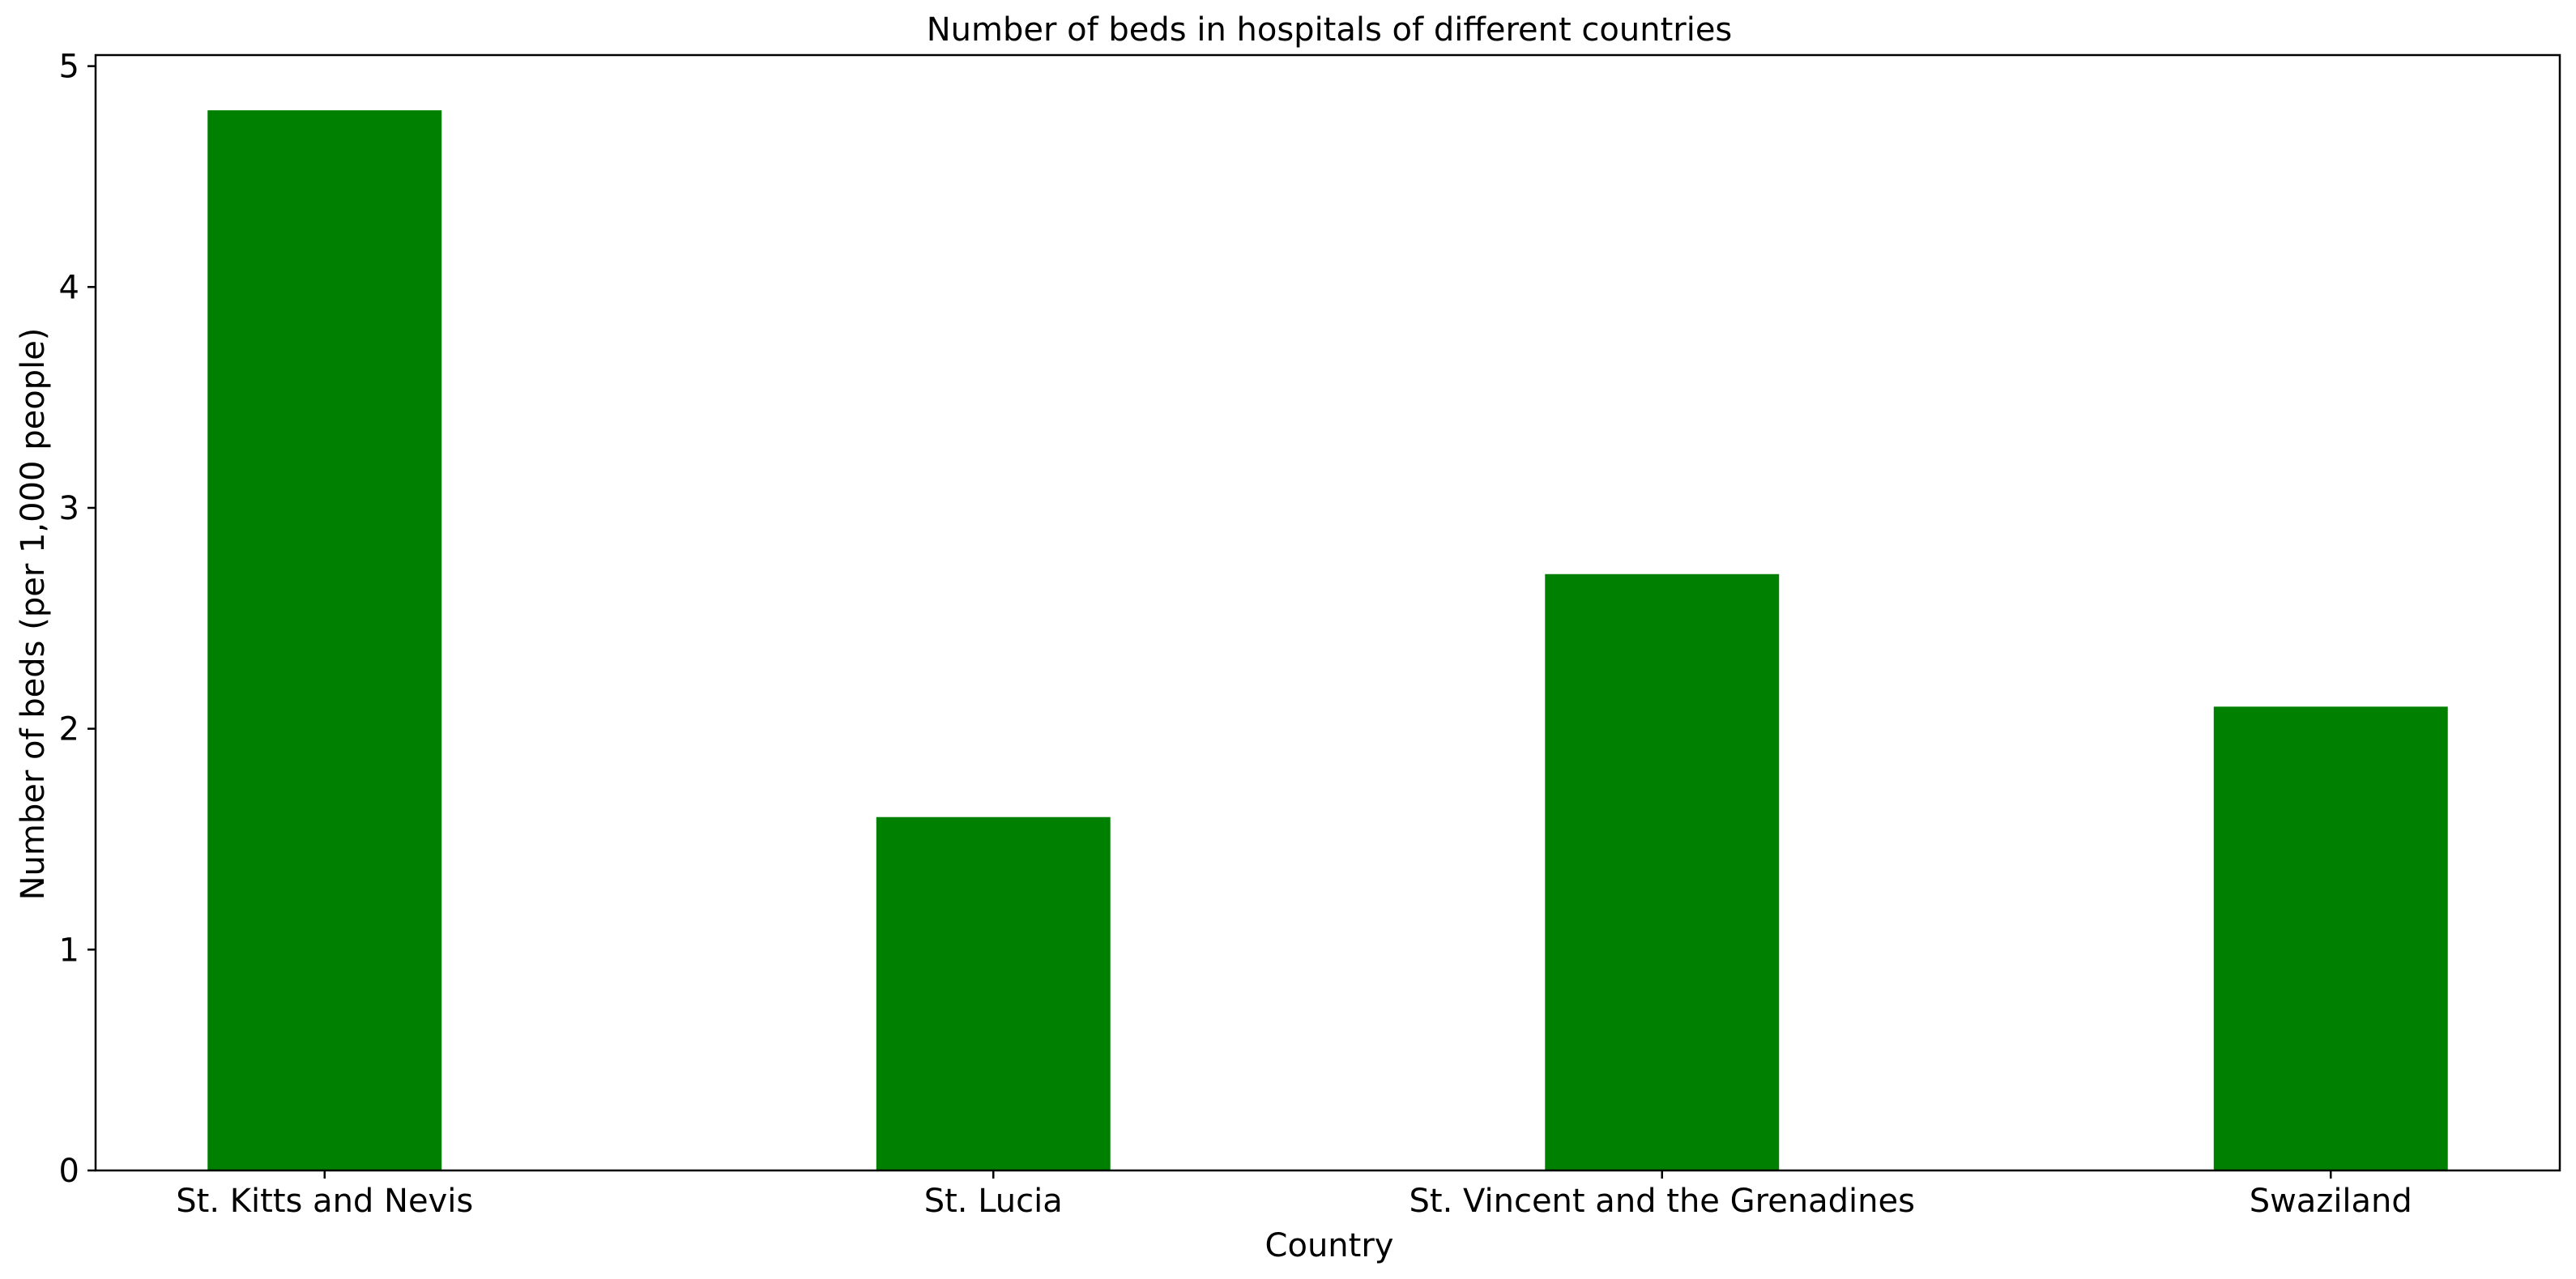  I want to click on y-axis-label: Number of beds (per 1,000 people), so click(33, 614).